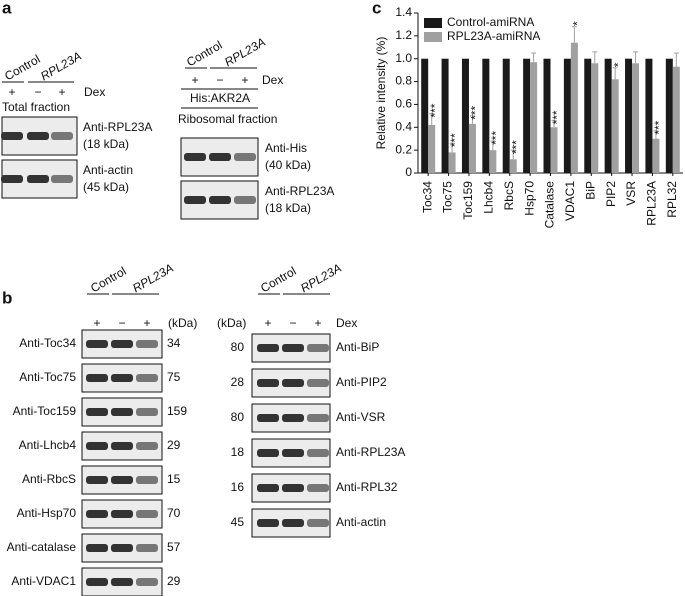  I want to click on x-tick-label: RbcS, so click(509, 195).